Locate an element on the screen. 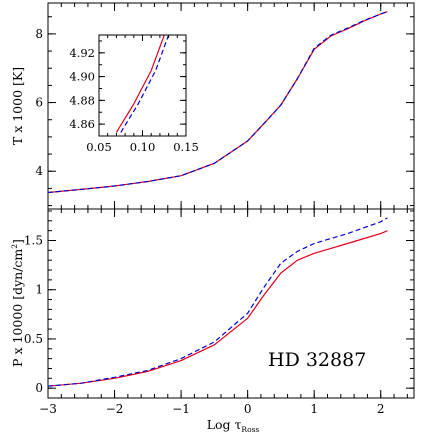  chart-annotation: HD 32887 is located at coordinates (317, 360).